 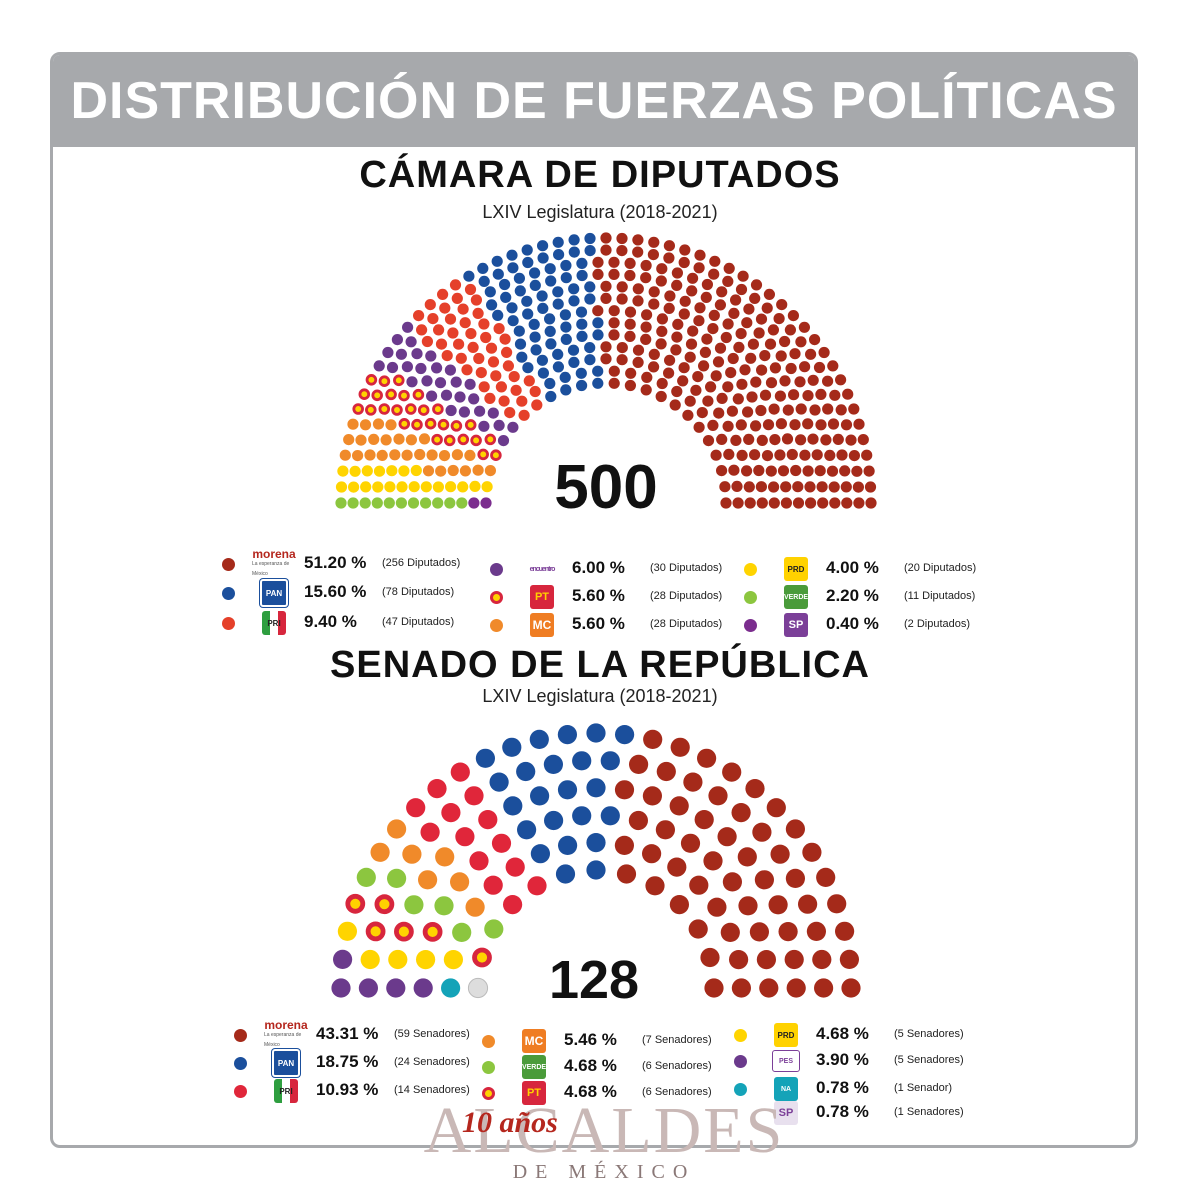 What do you see at coordinates (478, 988) in the screenshot?
I see `seat-sin-partido` at bounding box center [478, 988].